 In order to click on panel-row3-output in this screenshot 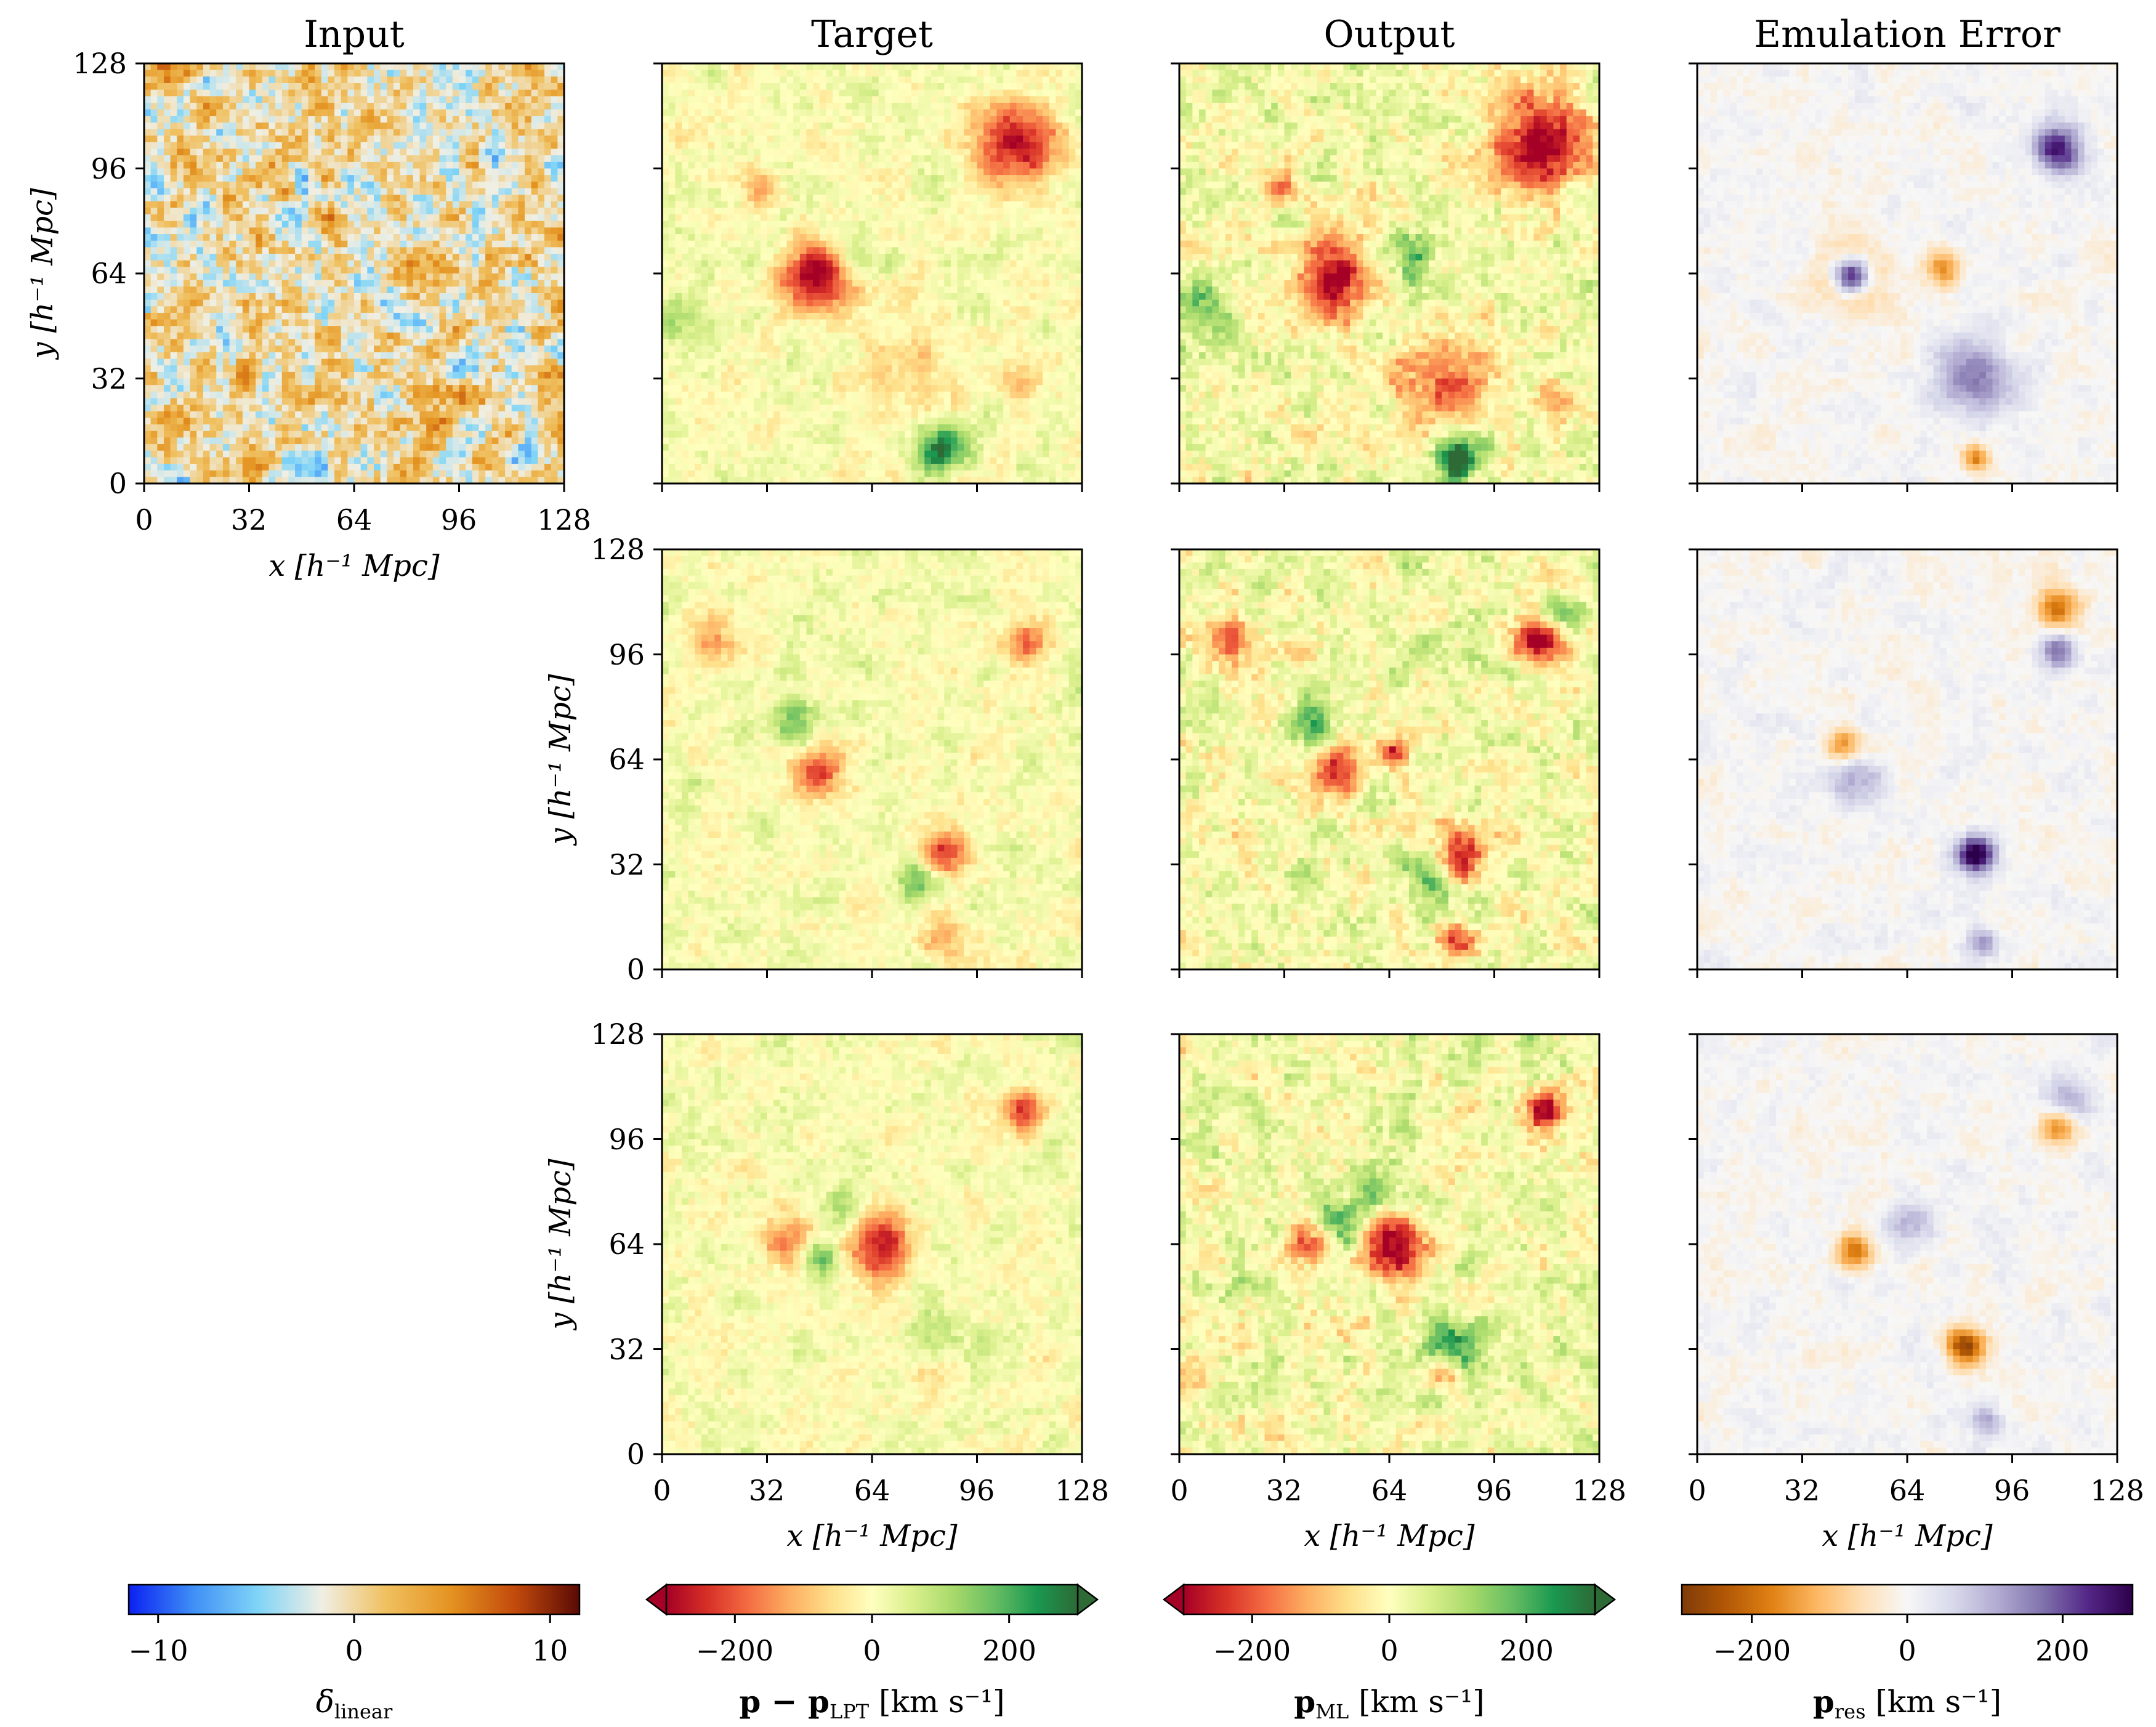, I will do `click(1389, 1244)`.